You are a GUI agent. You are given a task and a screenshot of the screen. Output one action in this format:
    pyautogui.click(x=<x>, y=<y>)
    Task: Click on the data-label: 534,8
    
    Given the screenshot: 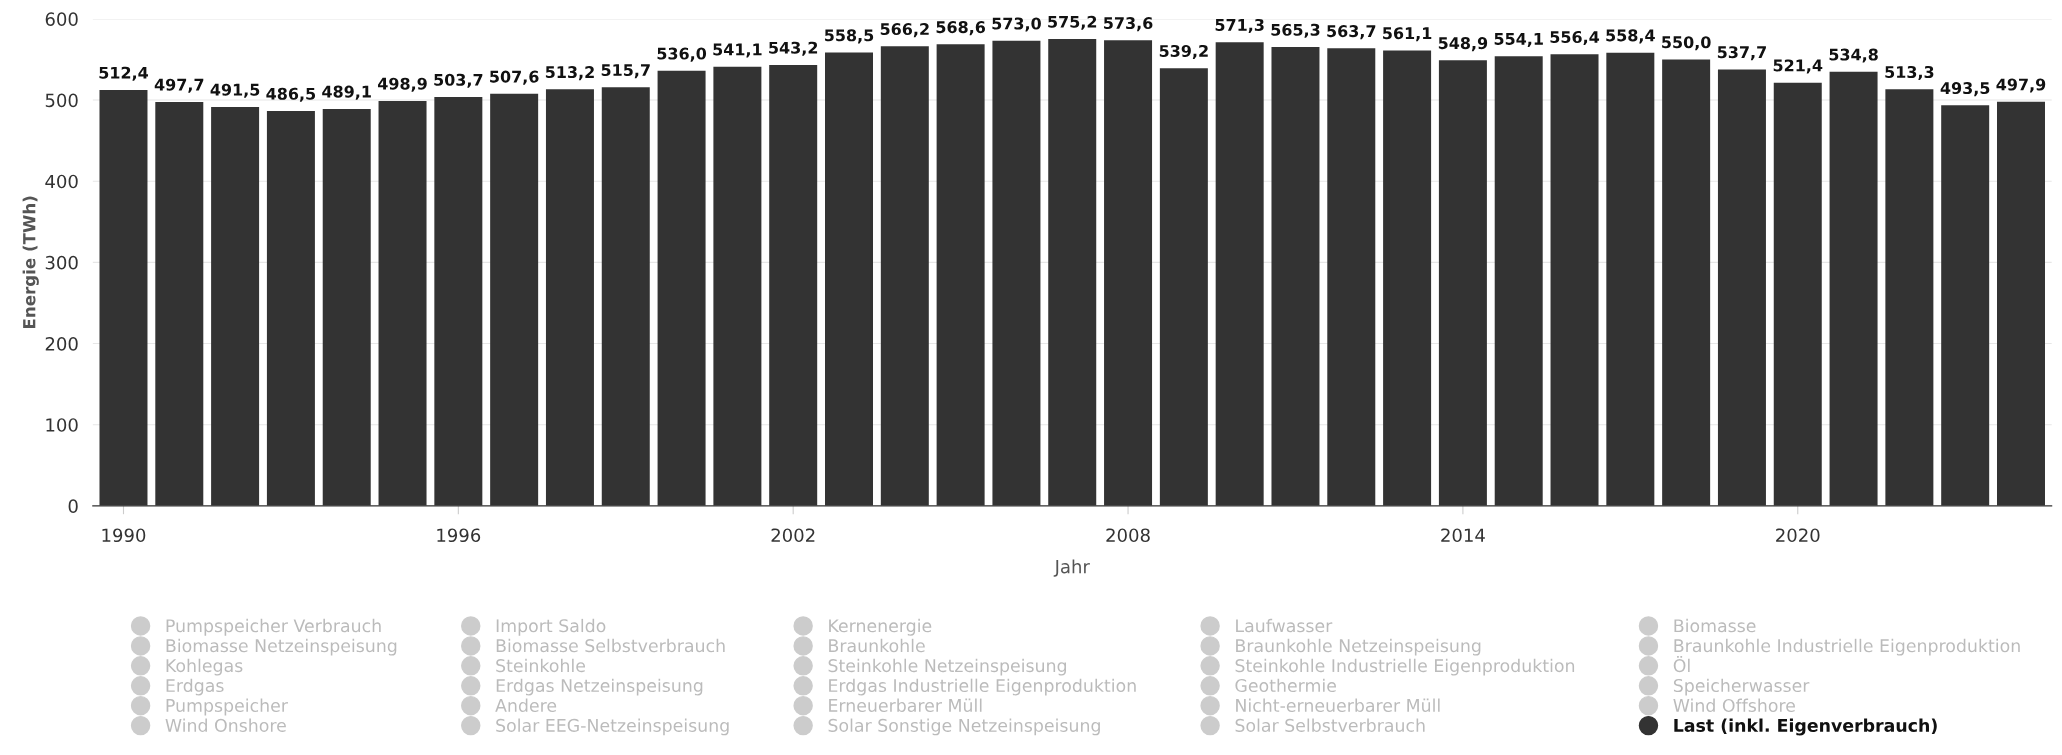 What is the action you would take?
    pyautogui.click(x=1853, y=55)
    